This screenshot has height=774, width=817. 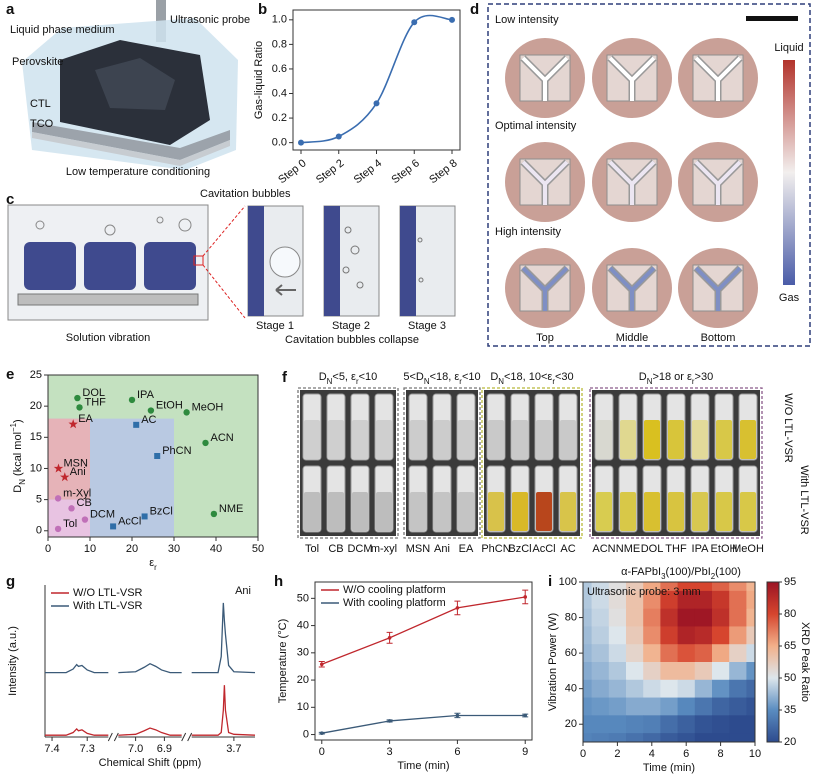 What do you see at coordinates (148, 420) in the screenshot?
I see `point-label: AC` at bounding box center [148, 420].